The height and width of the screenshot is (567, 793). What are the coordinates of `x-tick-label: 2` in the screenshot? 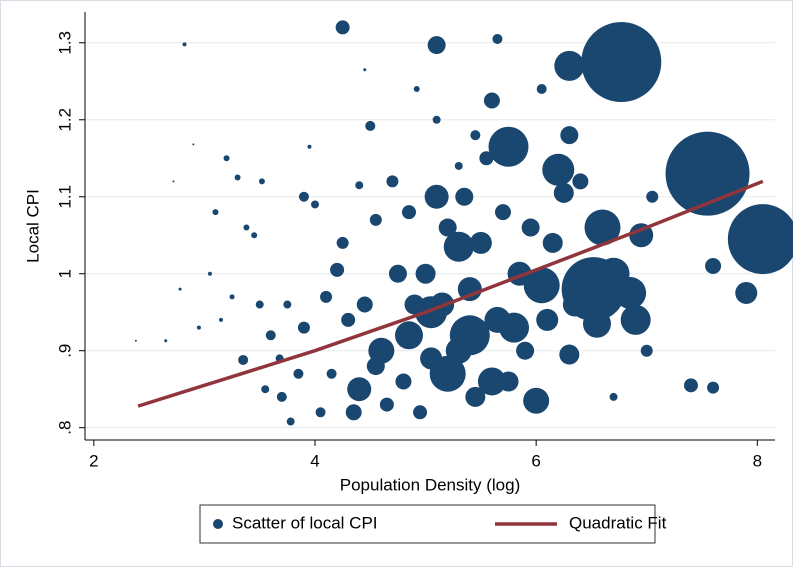 It's located at (93, 460).